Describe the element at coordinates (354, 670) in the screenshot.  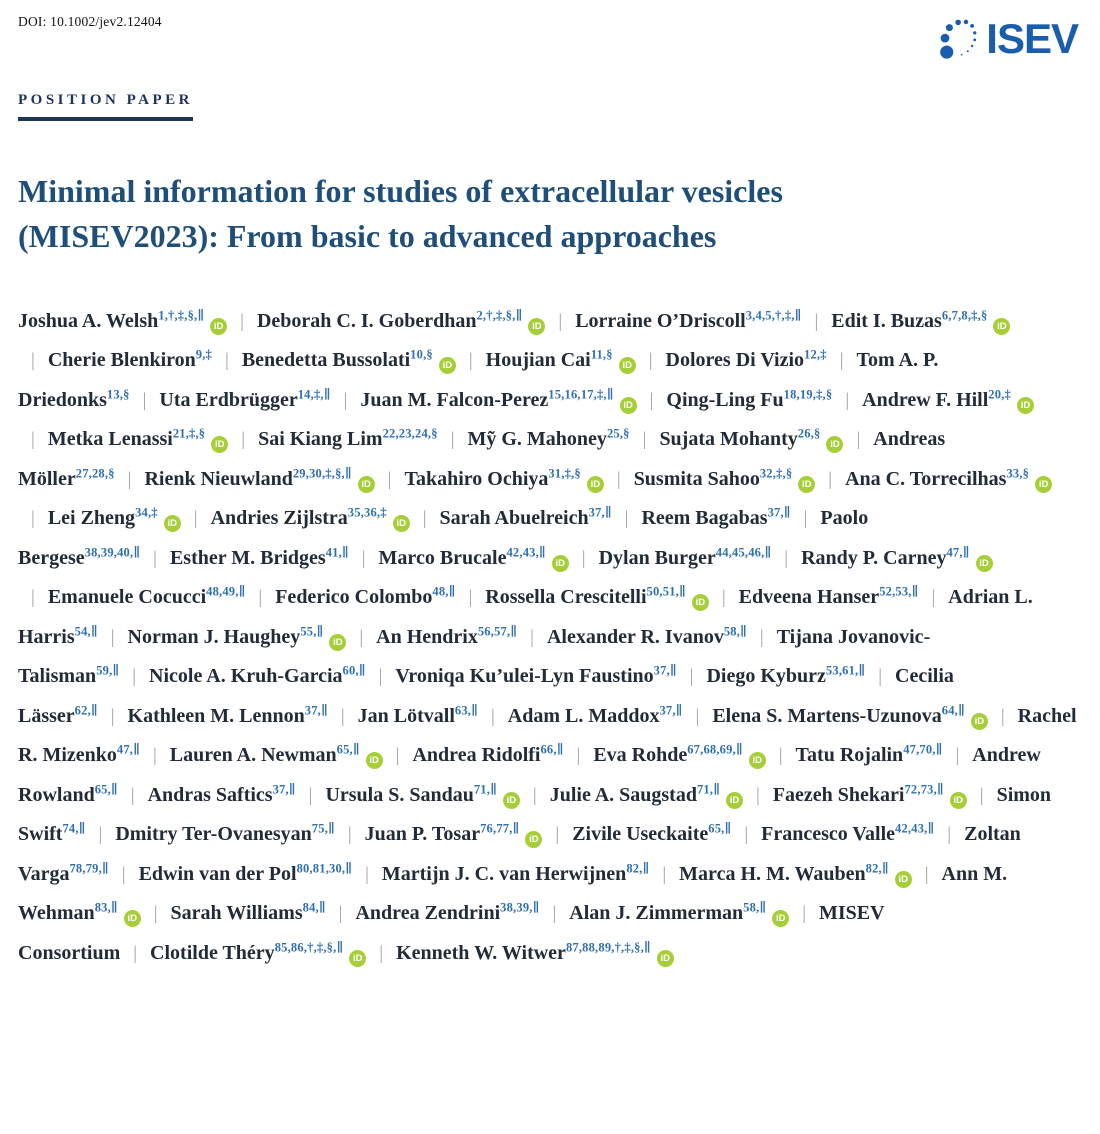
I see `author-affiliation-superscript: 60,∥` at that location.